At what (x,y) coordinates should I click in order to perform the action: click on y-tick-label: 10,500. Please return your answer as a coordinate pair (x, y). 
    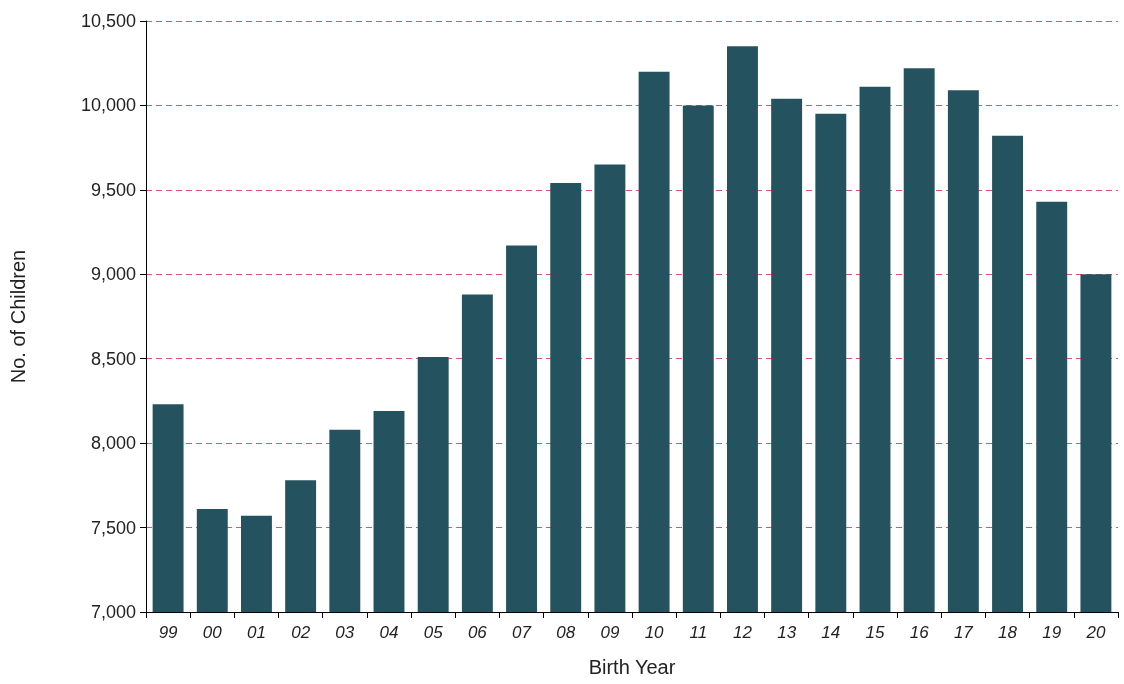
    Looking at the image, I should click on (108, 21).